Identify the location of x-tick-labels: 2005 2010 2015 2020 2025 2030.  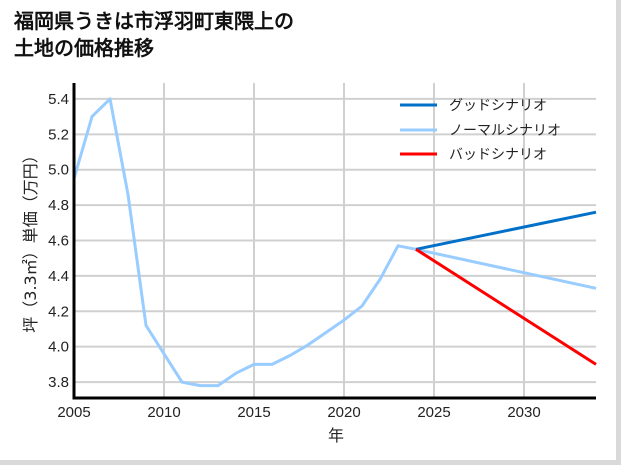
(298, 412).